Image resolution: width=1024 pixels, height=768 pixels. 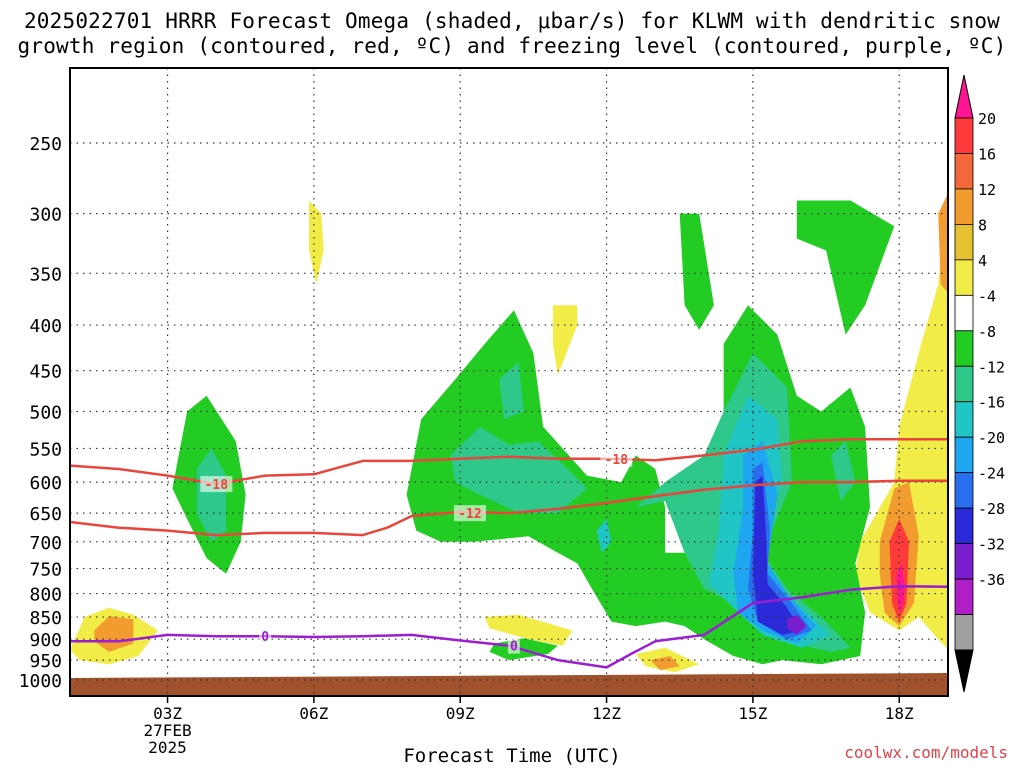 I want to click on contour-line, so click(x=509, y=626).